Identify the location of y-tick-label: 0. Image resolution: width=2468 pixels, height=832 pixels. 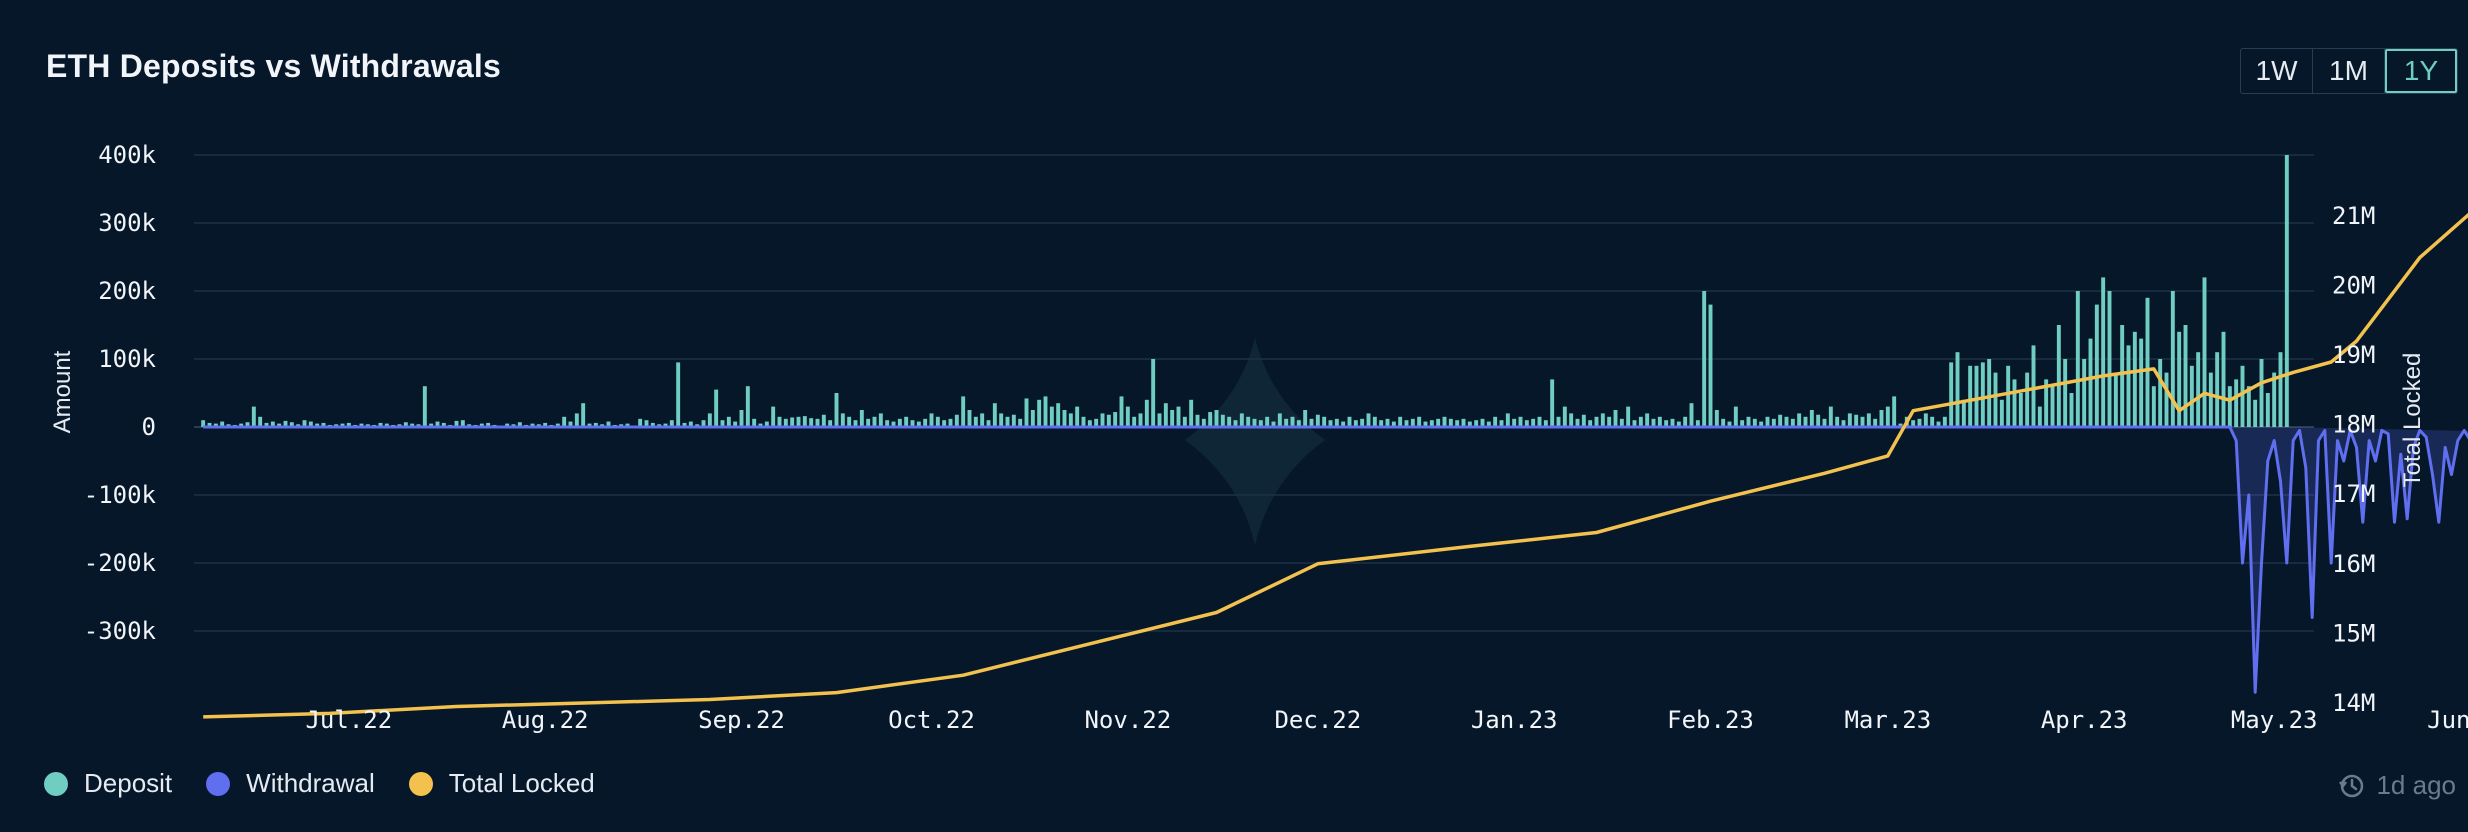
(149, 427).